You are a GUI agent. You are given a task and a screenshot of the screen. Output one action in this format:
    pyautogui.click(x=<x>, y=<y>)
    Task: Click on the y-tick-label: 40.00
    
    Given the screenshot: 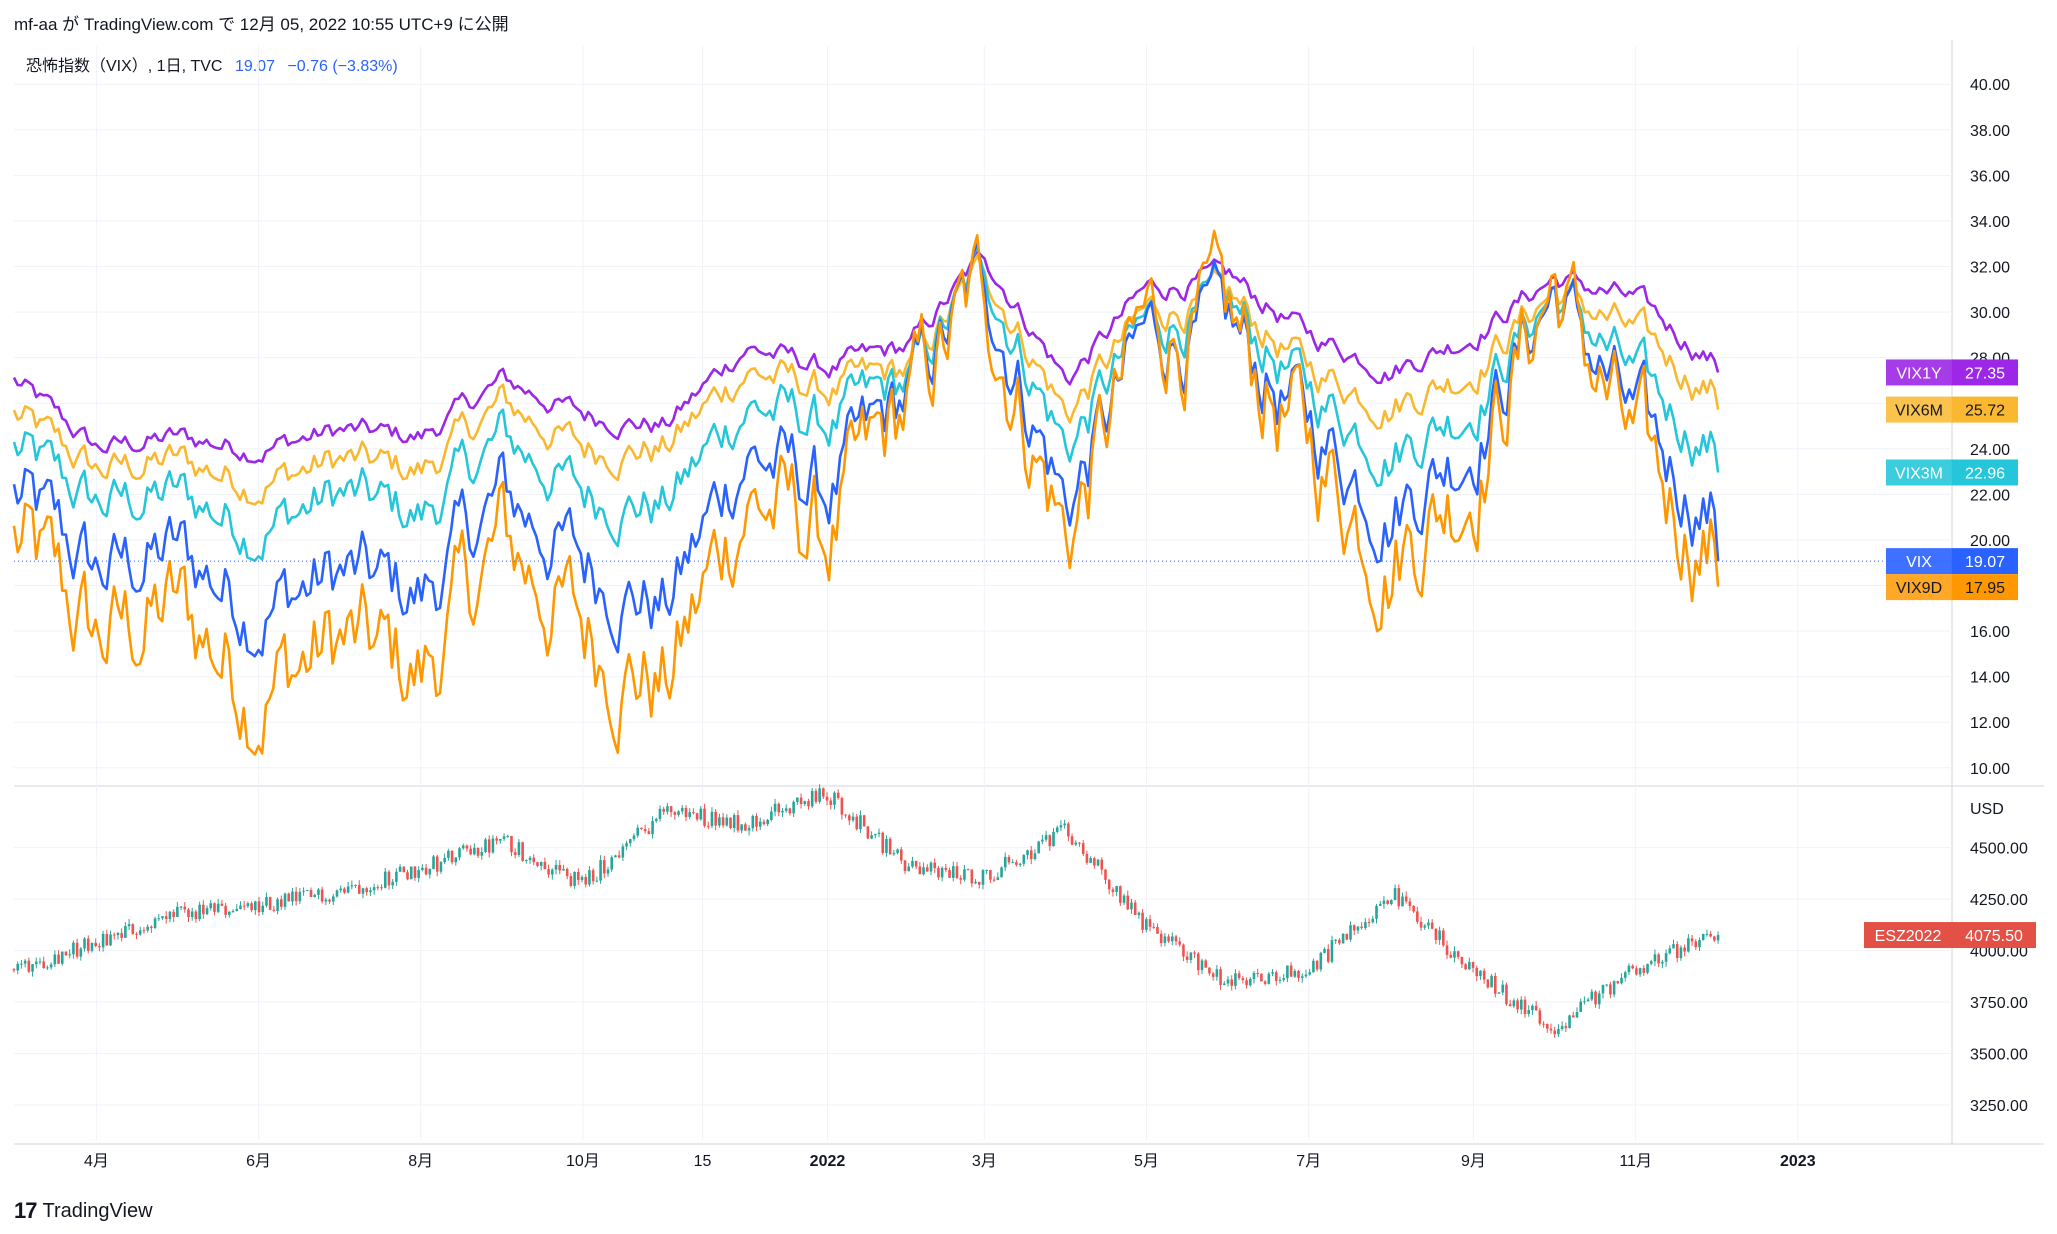 What is the action you would take?
    pyautogui.click(x=1990, y=85)
    